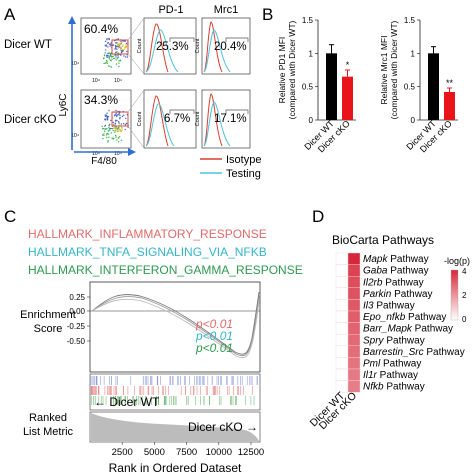  I want to click on y-tick-label: 1, so click(413, 53).